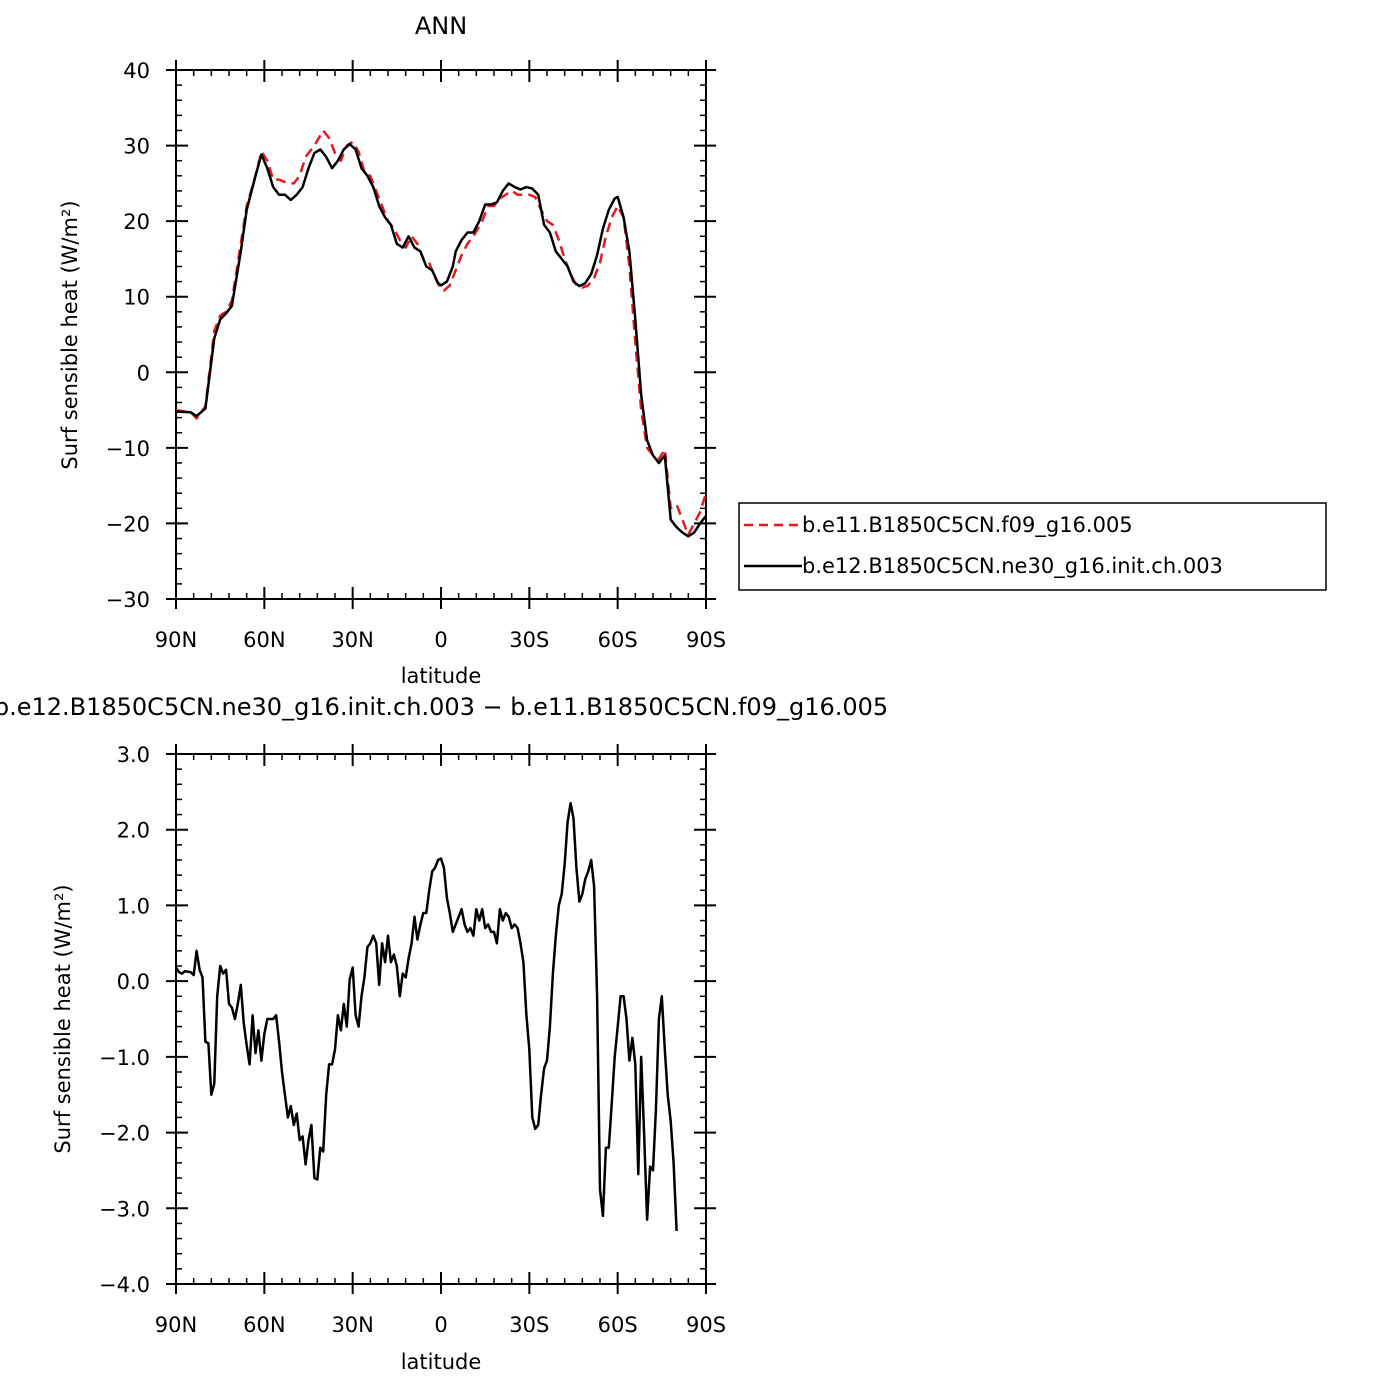 Image resolution: width=1381 pixels, height=1381 pixels. Describe the element at coordinates (136, 71) in the screenshot. I see `y-tick-label: 40` at that location.